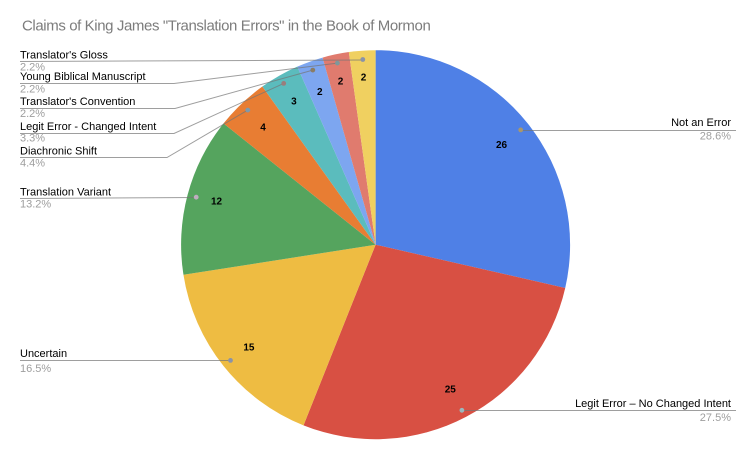 Image resolution: width=750 pixels, height=461 pixels. What do you see at coordinates (217, 201) in the screenshot?
I see `svg-text: 12` at bounding box center [217, 201].